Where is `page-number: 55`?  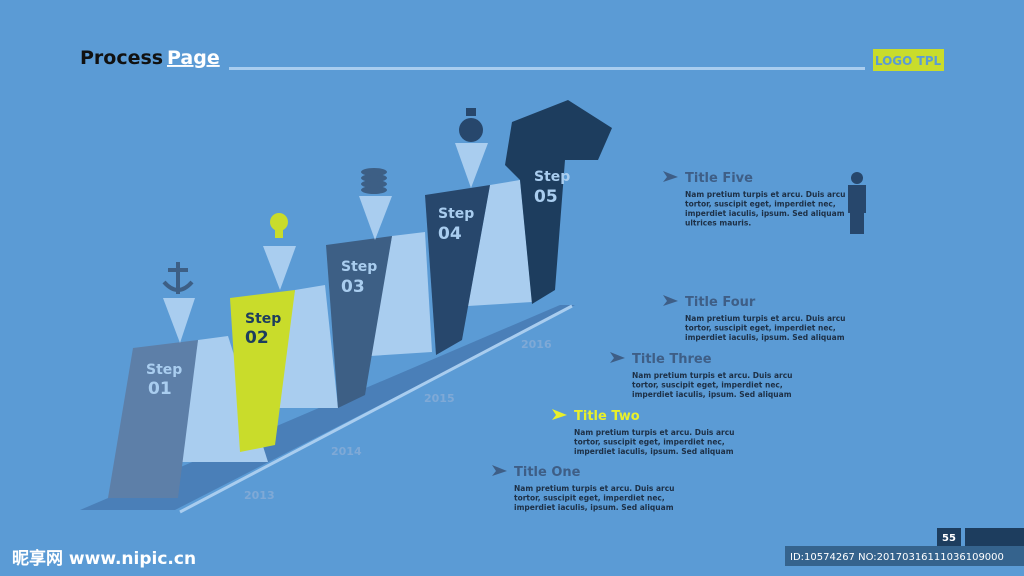
page-number: 55 is located at coordinates (949, 538).